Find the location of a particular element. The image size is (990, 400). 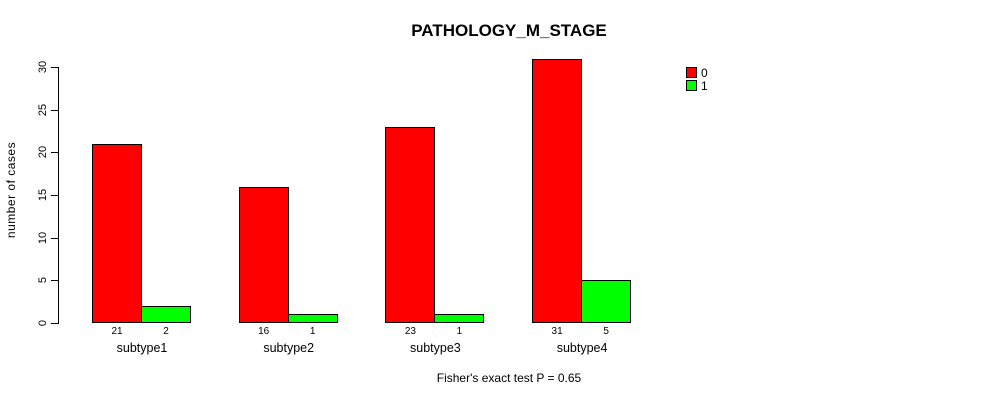

bar-value-label: 21 is located at coordinates (117, 331).